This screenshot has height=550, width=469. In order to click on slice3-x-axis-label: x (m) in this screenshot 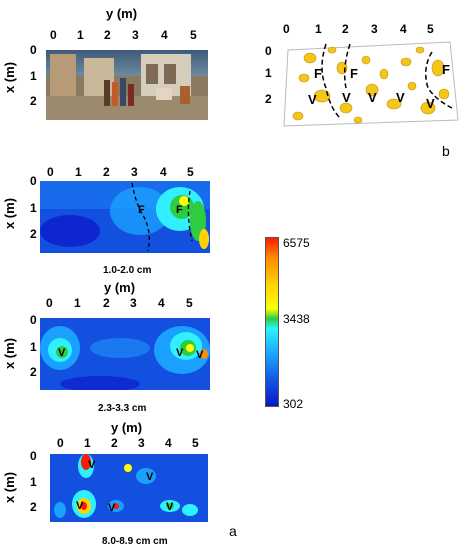, I will do `click(10, 487)`.